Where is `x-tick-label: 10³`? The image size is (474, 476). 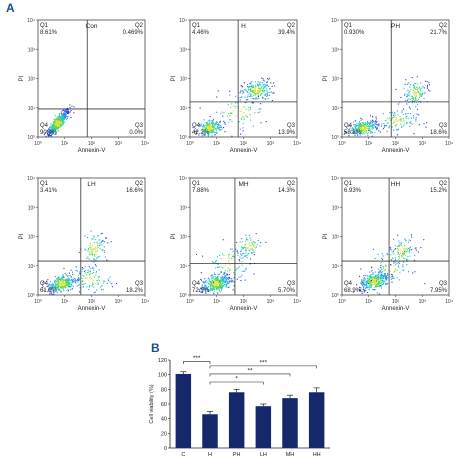
x-tick-label: 10³ is located at coordinates (271, 144).